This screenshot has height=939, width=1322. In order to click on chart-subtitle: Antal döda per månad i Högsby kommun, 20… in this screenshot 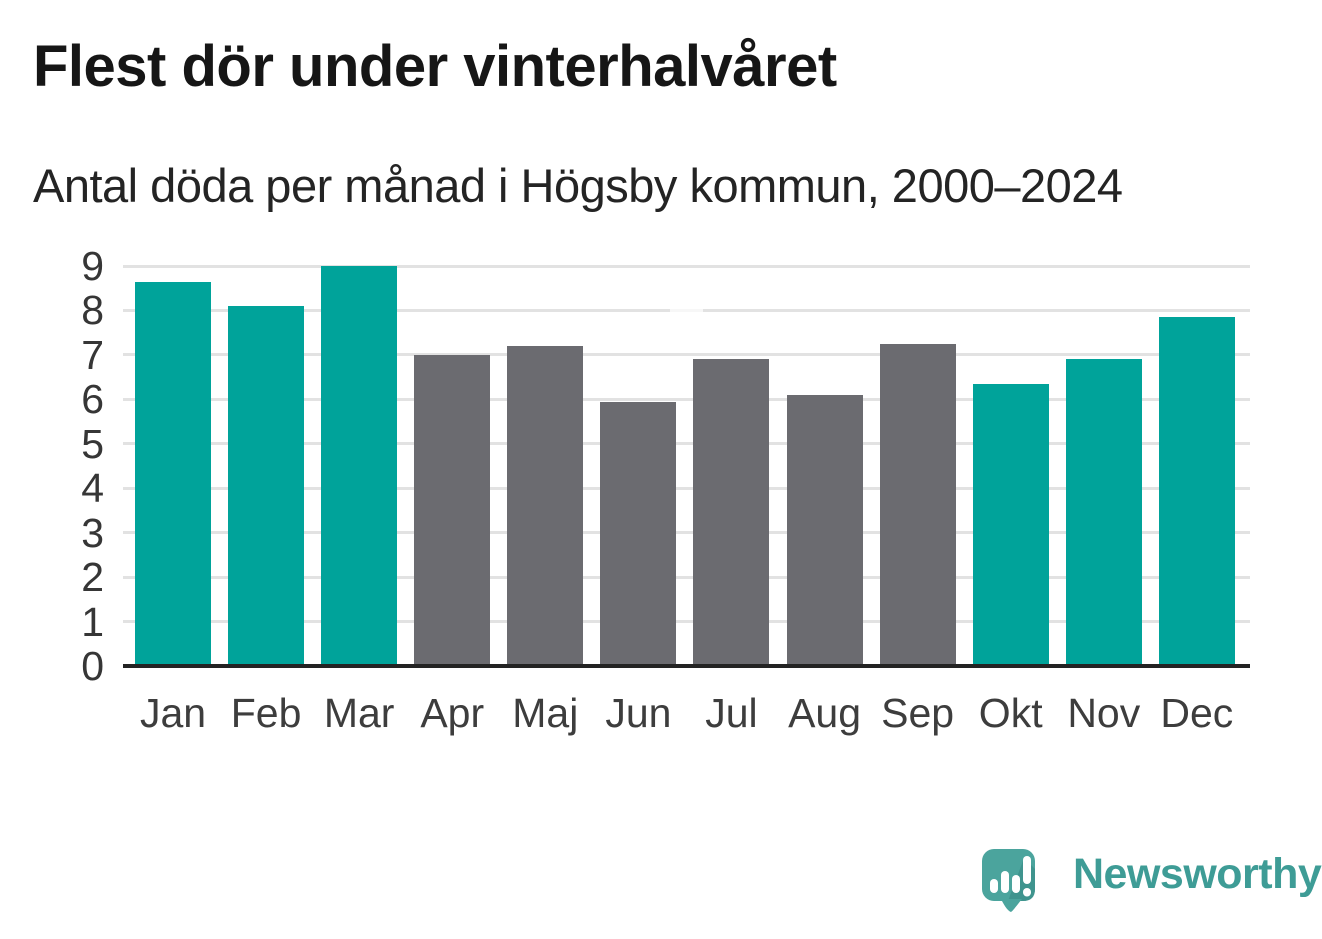, I will do `click(578, 185)`.